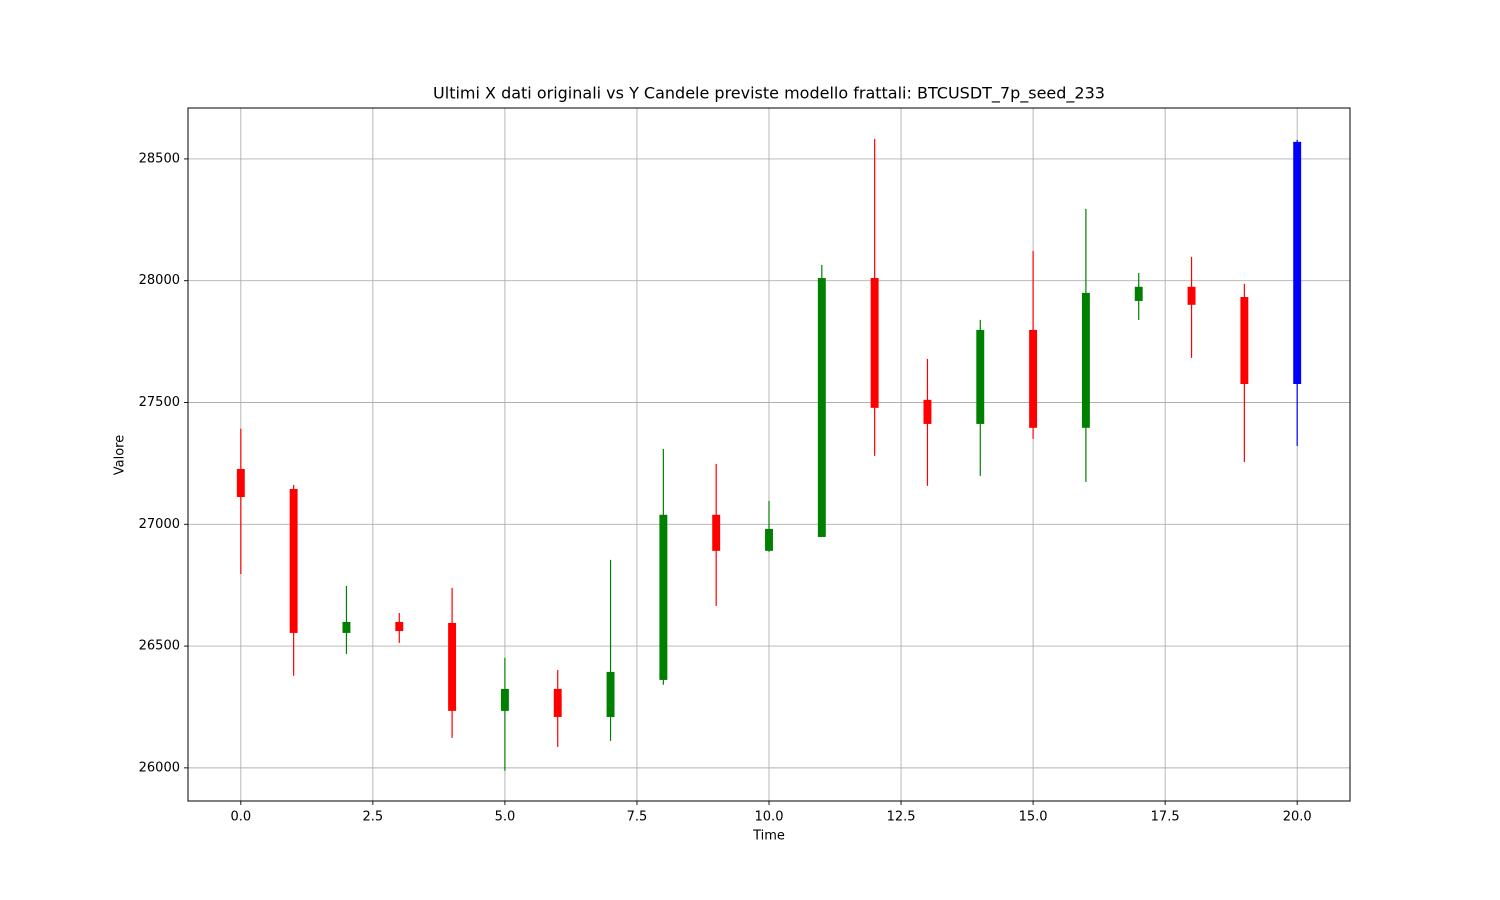  Describe the element at coordinates (159, 402) in the screenshot. I see `y-tick-label: 27500` at that location.